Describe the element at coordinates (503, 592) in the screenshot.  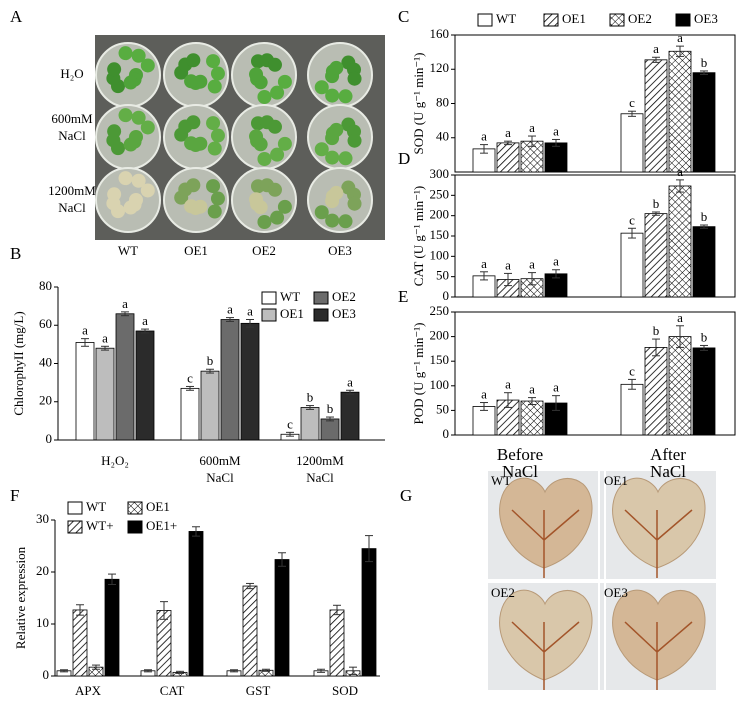
I see `leaf-label: OE2` at that location.